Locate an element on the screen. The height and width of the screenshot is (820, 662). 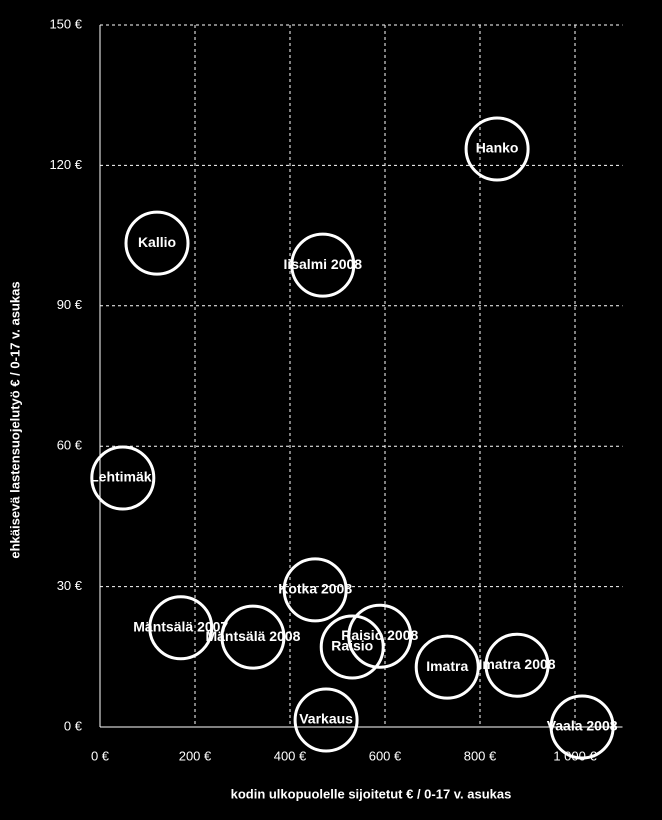
y-tick-label: 0 € is located at coordinates (73, 725).